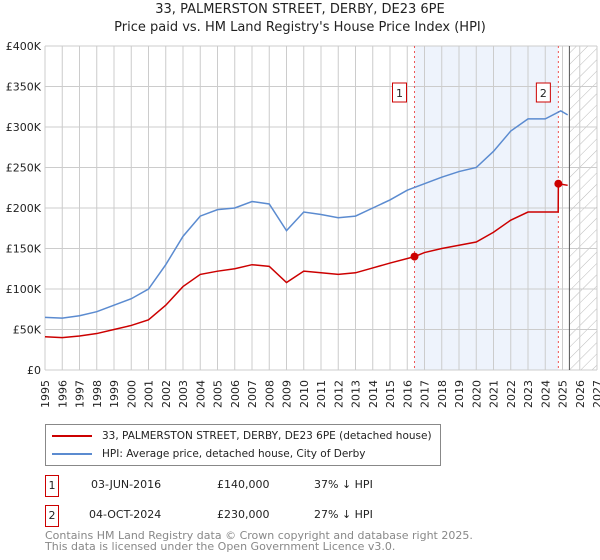 The image size is (600, 560). What do you see at coordinates (24, 46) in the screenshot?
I see `y-tick-label: £400K` at bounding box center [24, 46].